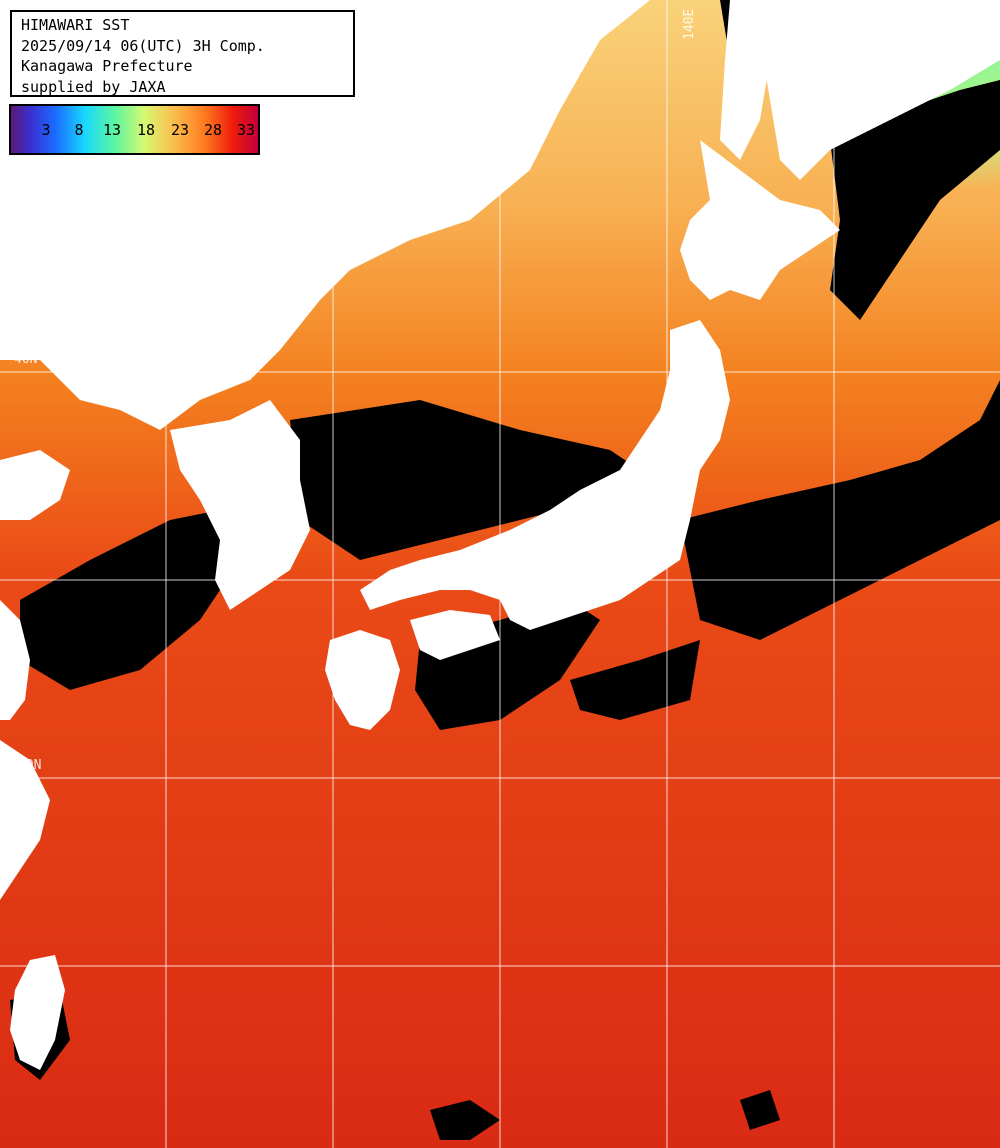 The height and width of the screenshot is (1148, 1000). Describe the element at coordinates (107, 66) in the screenshot. I see `region-label: Kanagawa Prefecture` at that location.